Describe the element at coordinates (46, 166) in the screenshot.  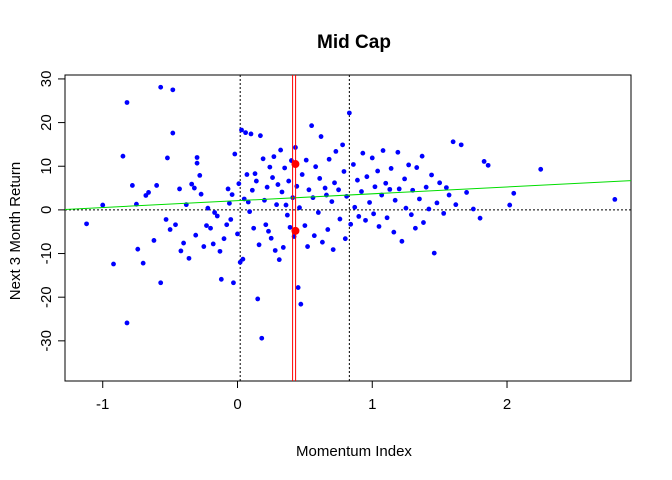
I see `y-tick-label: 10` at that location.